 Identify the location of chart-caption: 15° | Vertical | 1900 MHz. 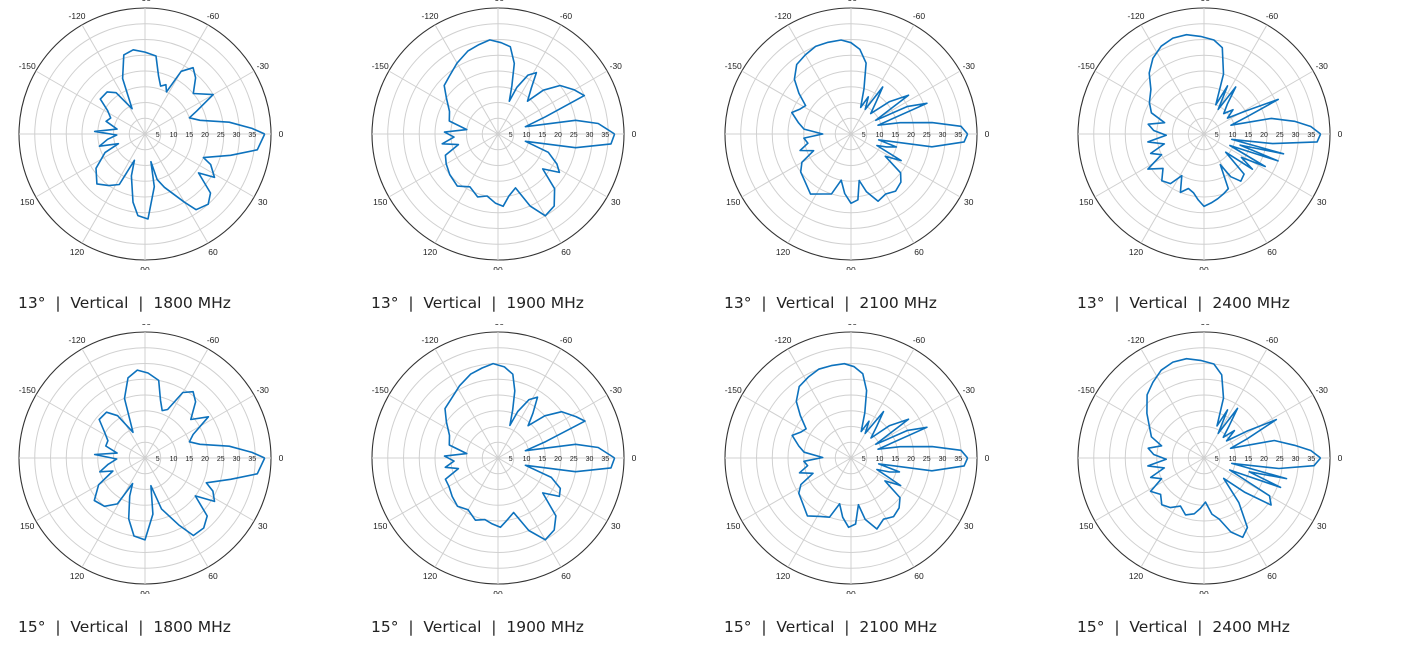
(477, 627).